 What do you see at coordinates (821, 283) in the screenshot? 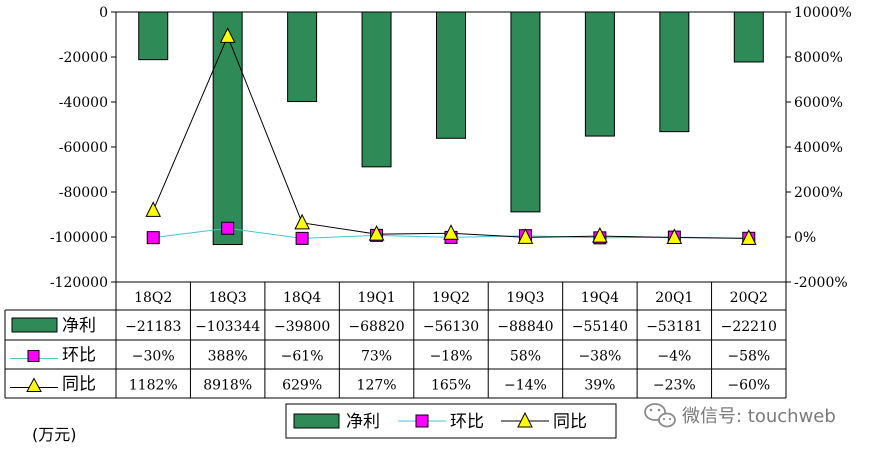
I see `right-tick-label: -2000%` at bounding box center [821, 283].